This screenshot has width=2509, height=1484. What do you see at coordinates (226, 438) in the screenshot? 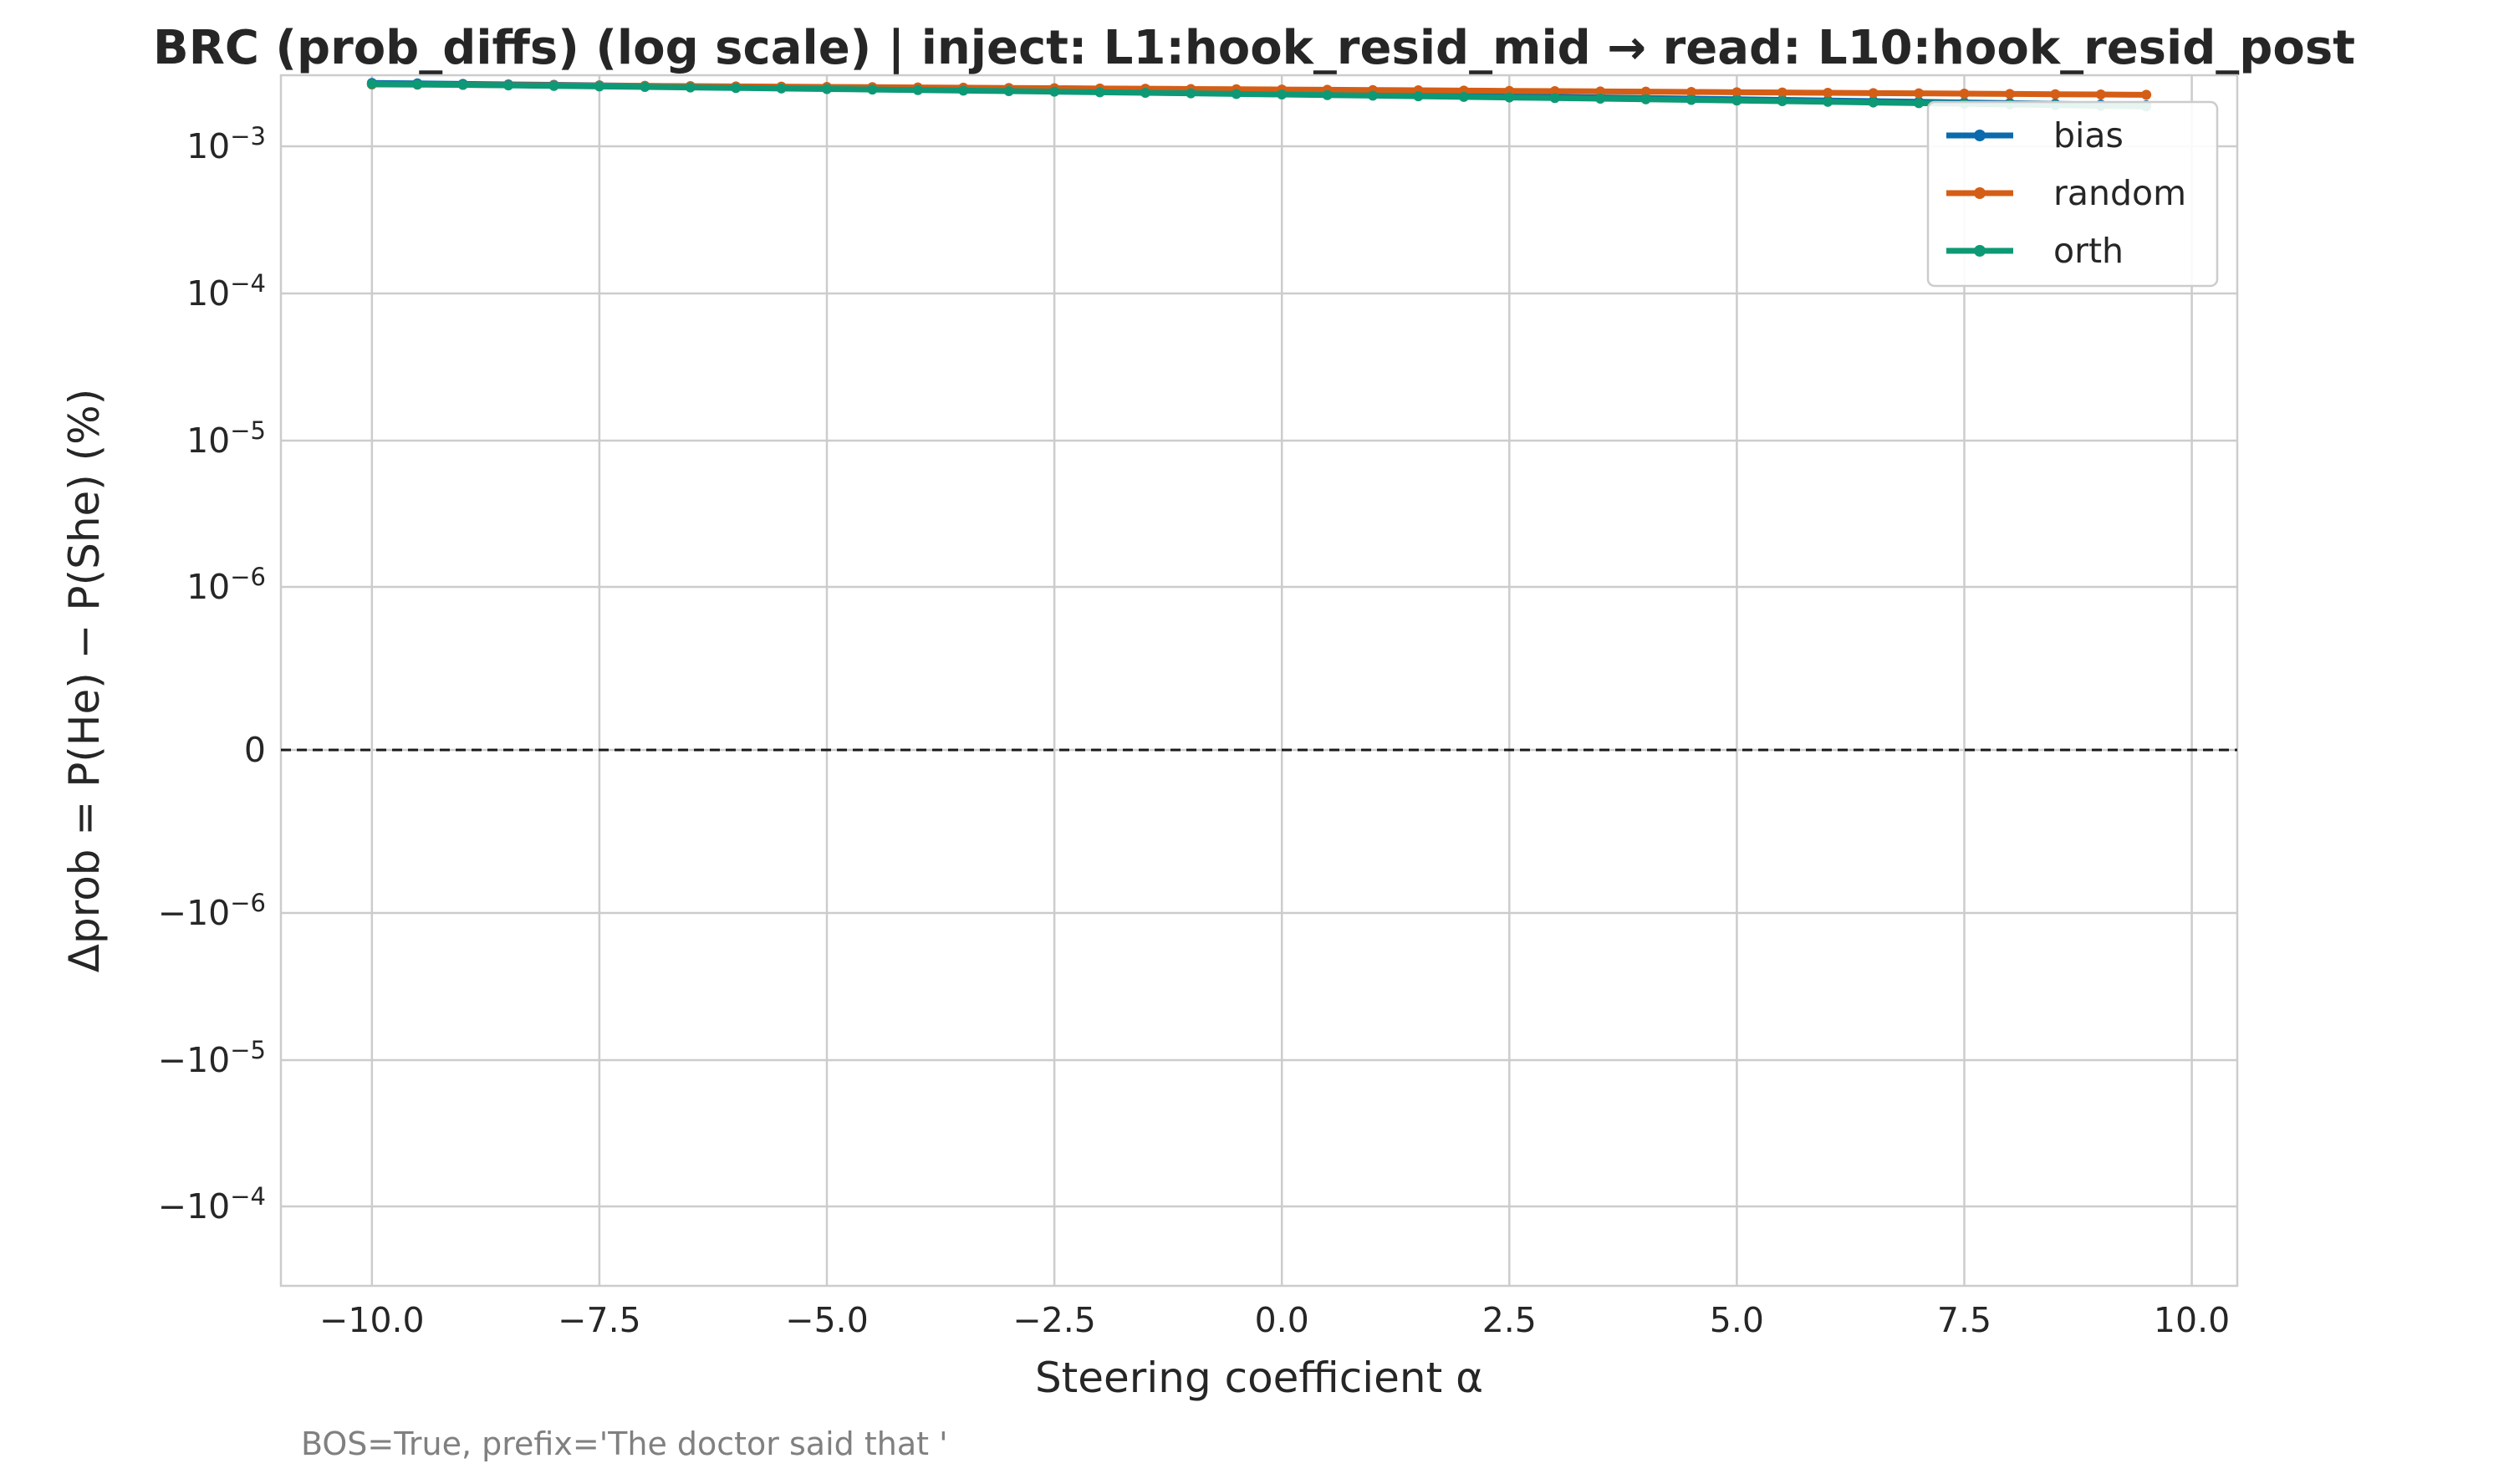
I see `y-tick-label: 10⁻⁵` at bounding box center [226, 438].